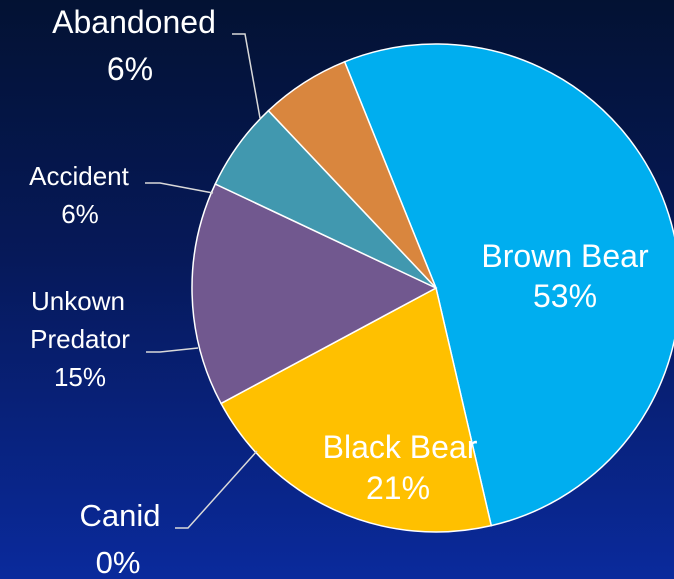  Describe the element at coordinates (398, 488) in the screenshot. I see `slice-percent-black-bear: 21%` at that location.